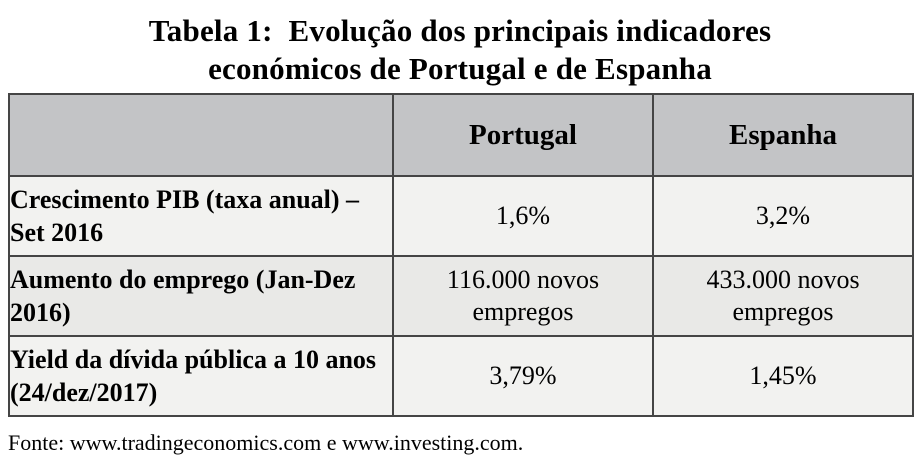 This screenshot has height=470, width=920. What do you see at coordinates (523, 376) in the screenshot?
I see `value-yield-portugal: 3,79%` at bounding box center [523, 376].